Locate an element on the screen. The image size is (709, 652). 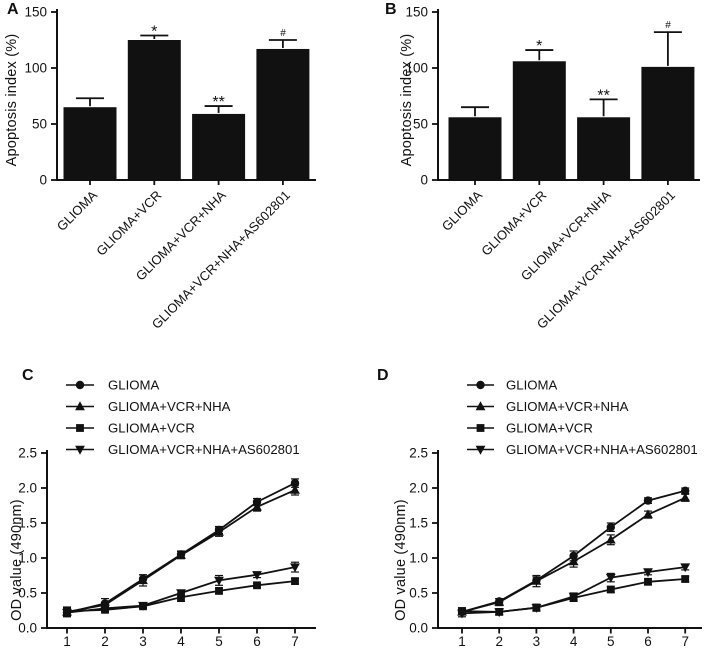
x-tick-label: 7 is located at coordinates (295, 641).